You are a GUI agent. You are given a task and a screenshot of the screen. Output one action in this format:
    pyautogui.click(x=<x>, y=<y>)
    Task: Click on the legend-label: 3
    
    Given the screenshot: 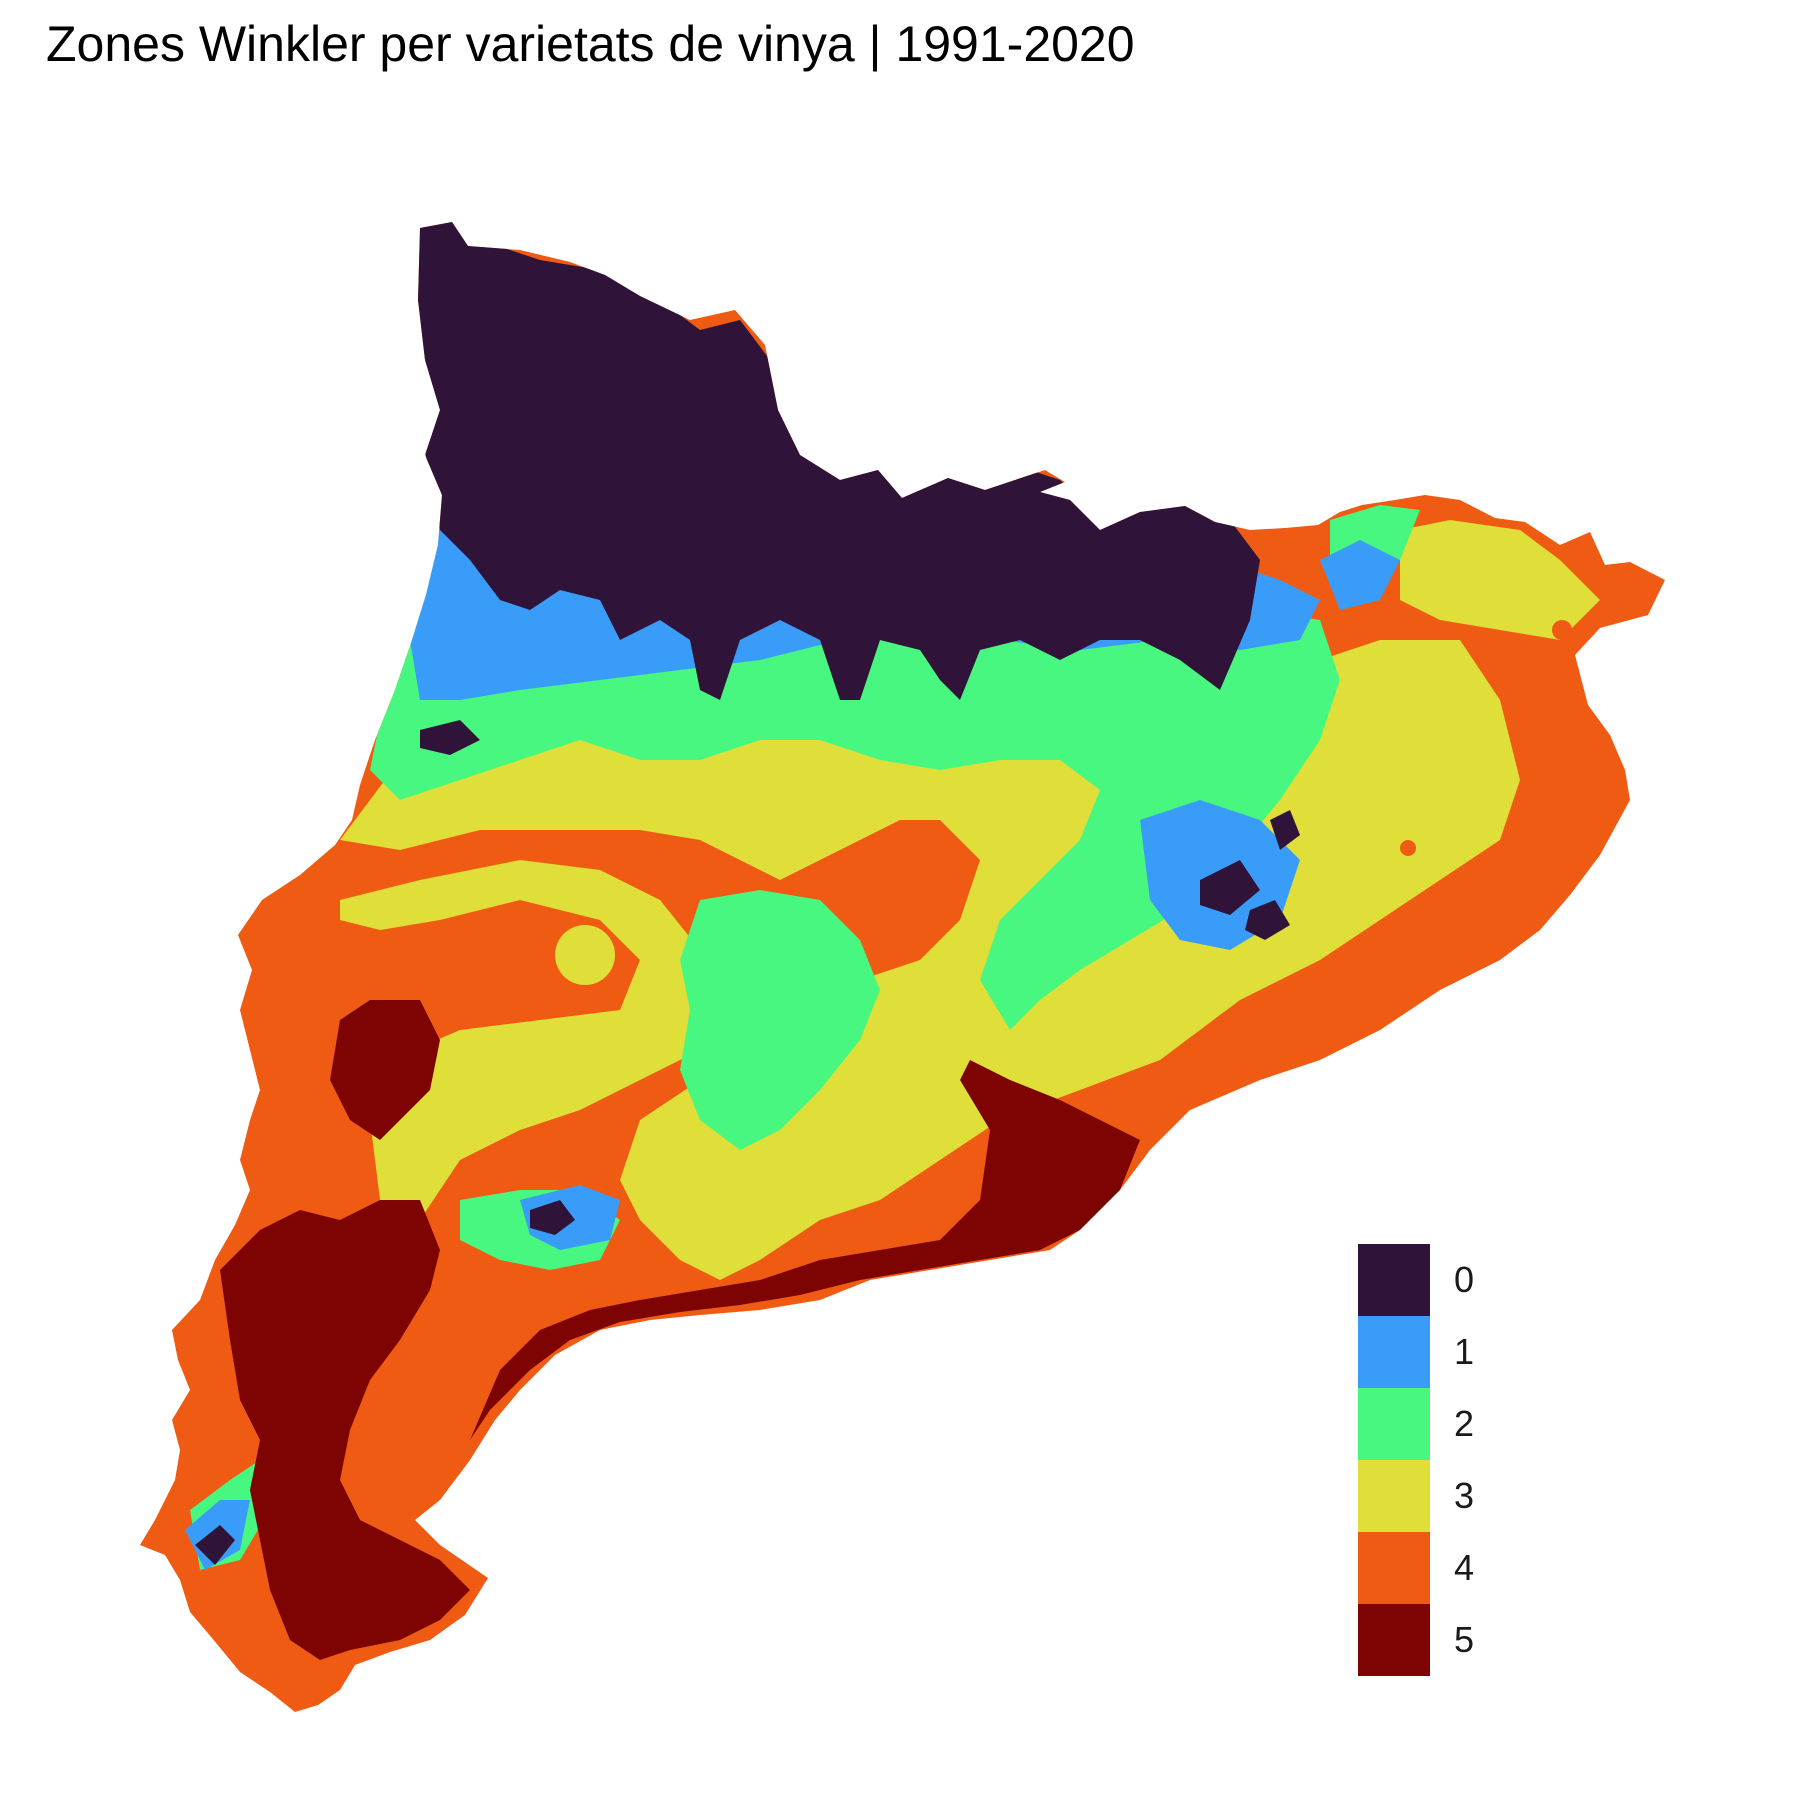 What is the action you would take?
    pyautogui.click(x=1464, y=1495)
    